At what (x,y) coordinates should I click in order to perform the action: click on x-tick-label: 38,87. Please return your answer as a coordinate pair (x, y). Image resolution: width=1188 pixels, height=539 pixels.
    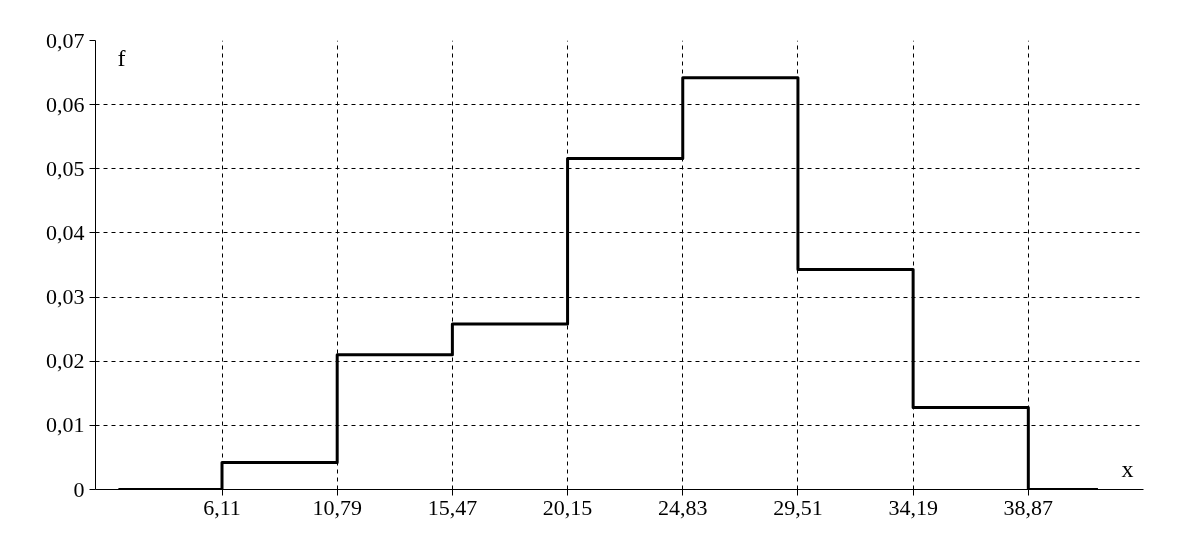
    Looking at the image, I should click on (1028, 507).